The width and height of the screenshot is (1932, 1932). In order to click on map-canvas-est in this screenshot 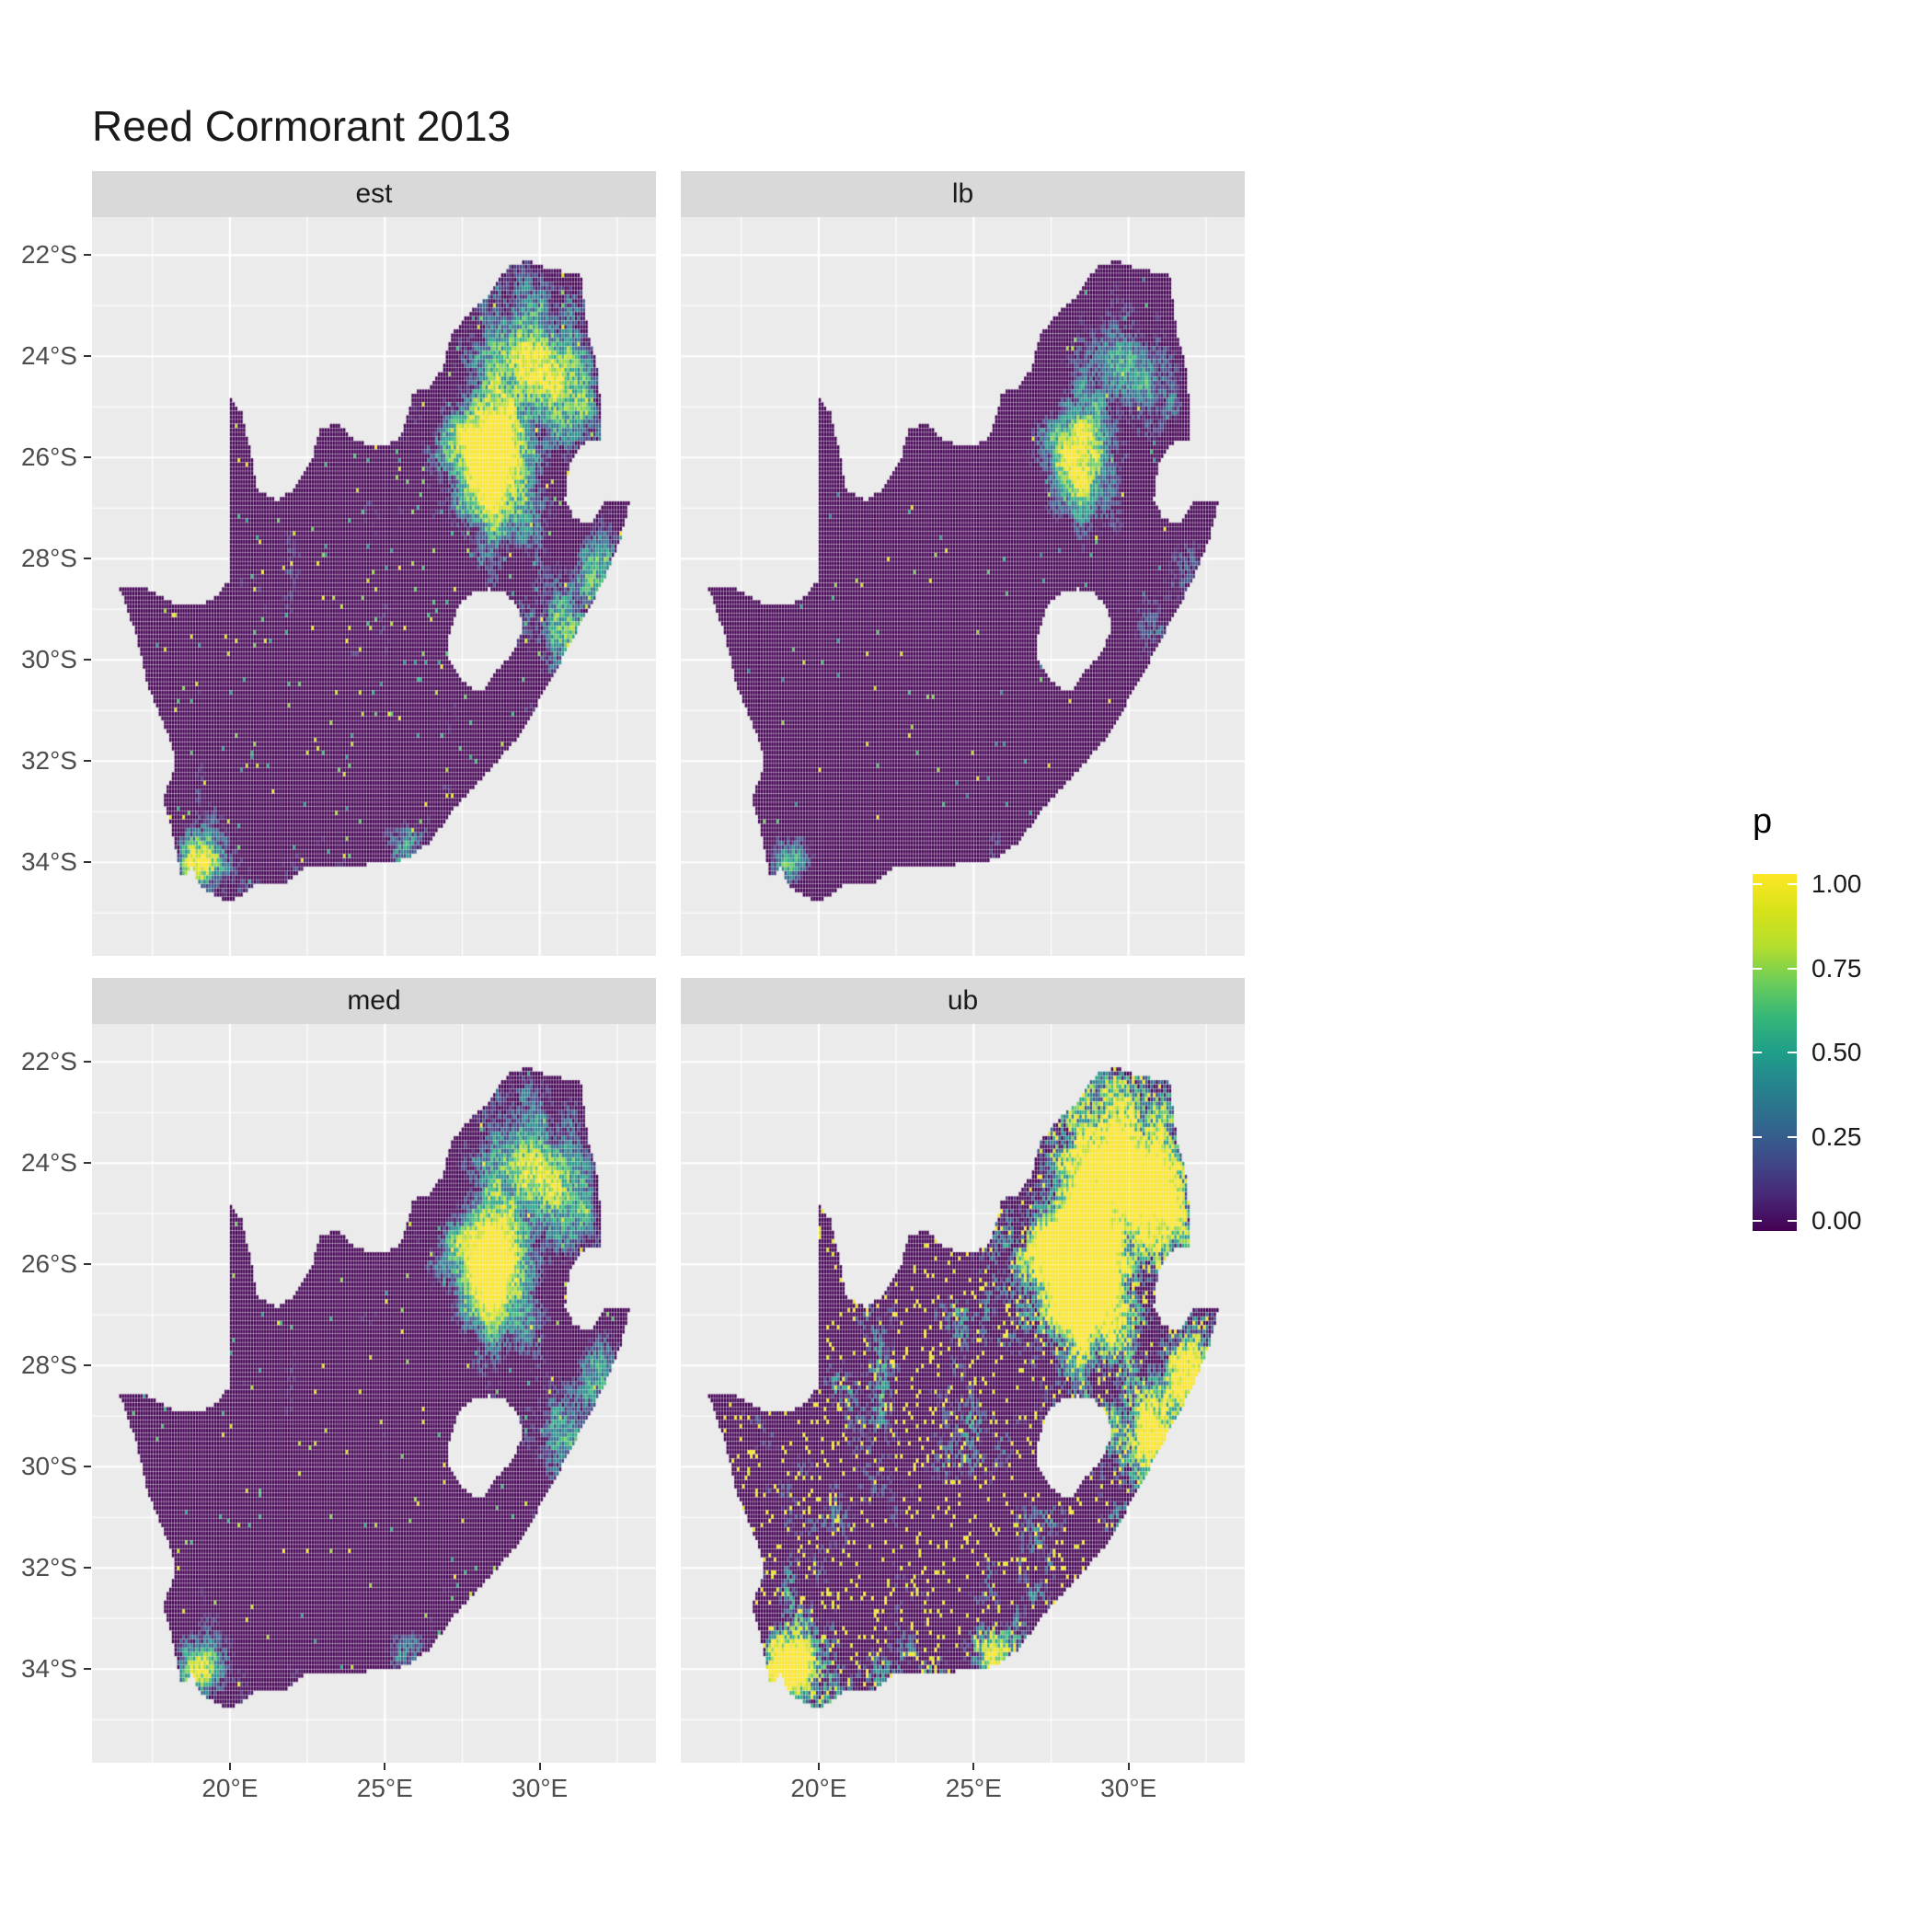, I will do `click(374, 586)`.